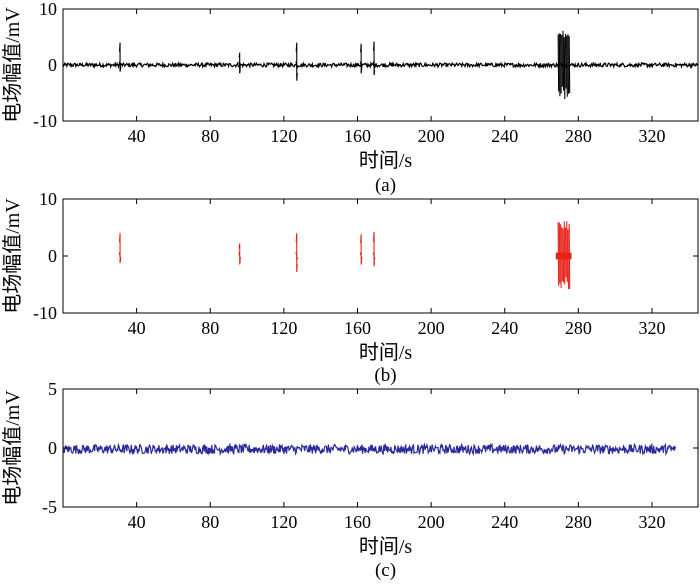 Image resolution: width=700 pixels, height=587 pixels. I want to click on panel-caption: (a), so click(385, 185).